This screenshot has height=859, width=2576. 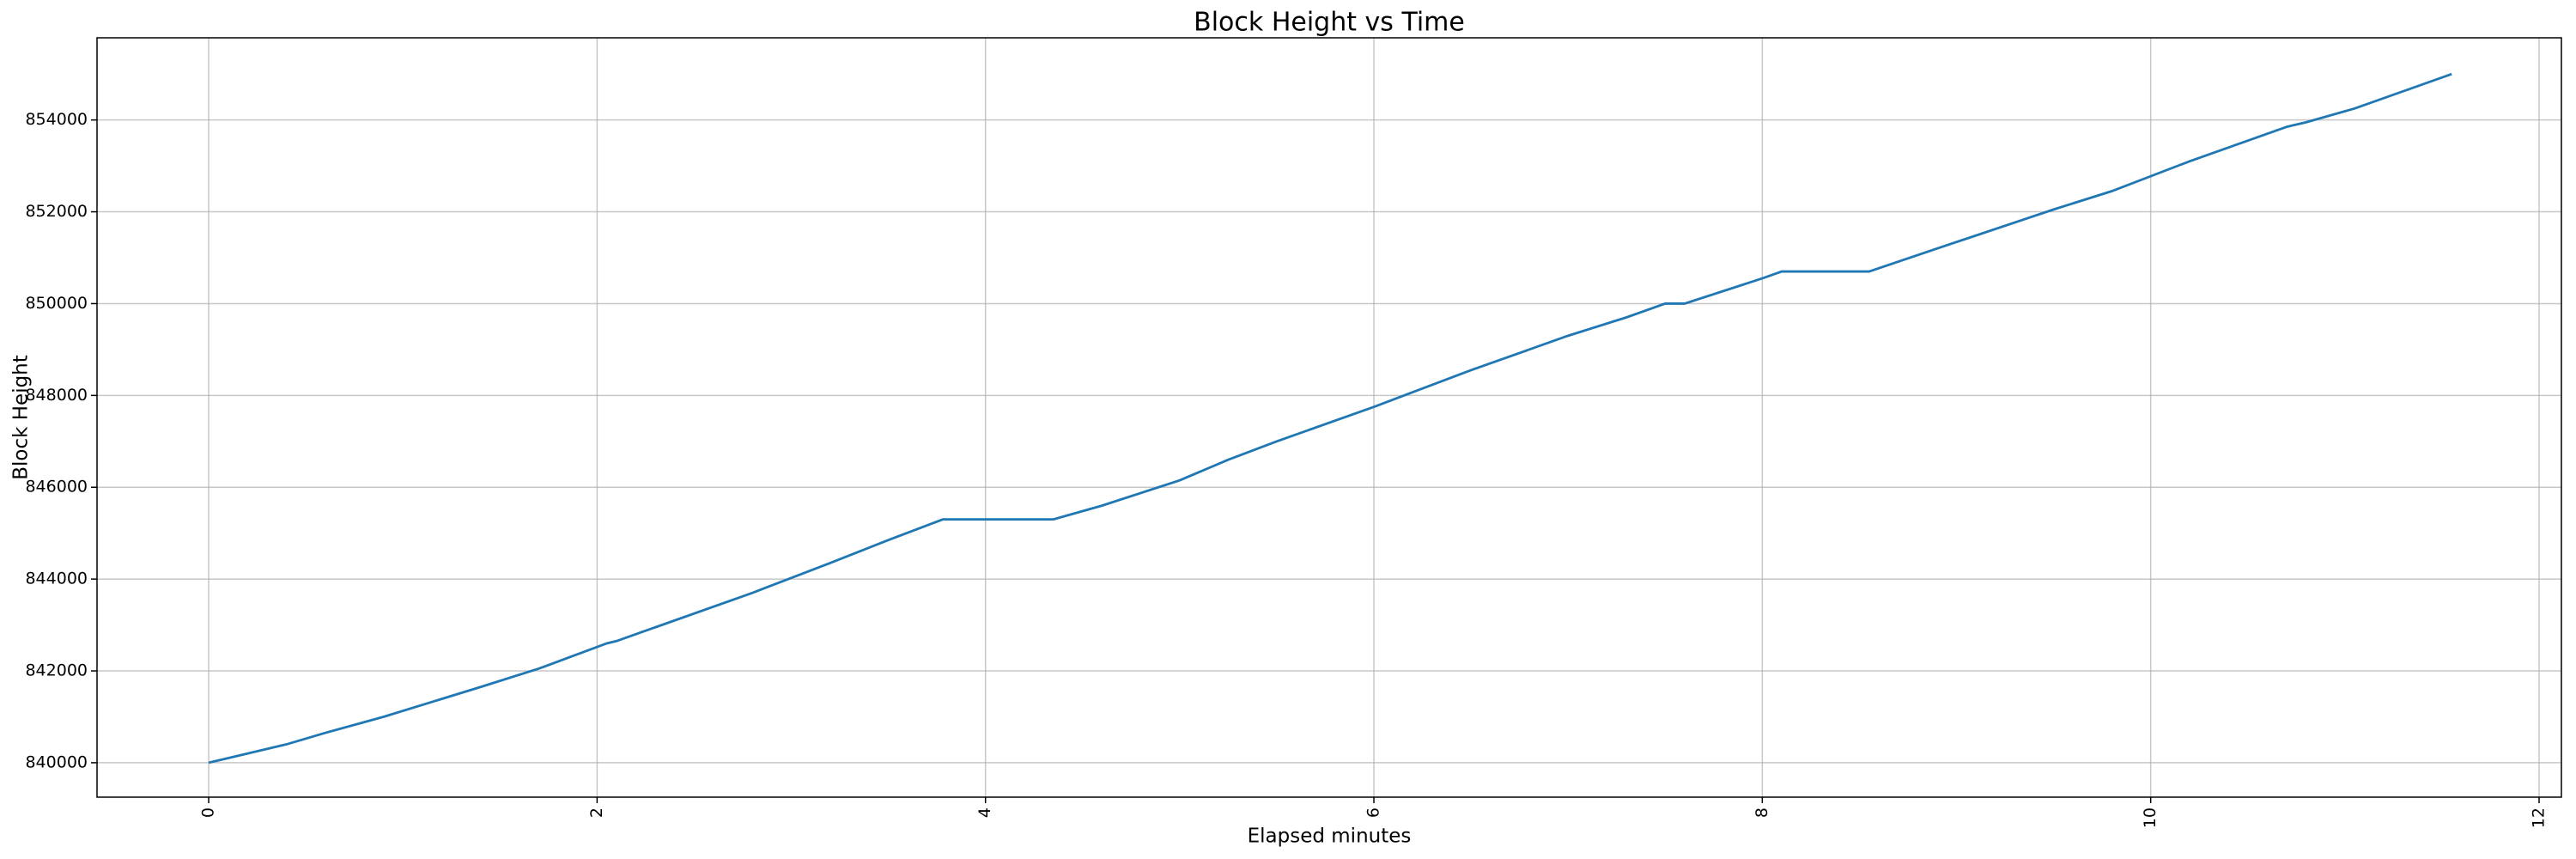 What do you see at coordinates (1762, 812) in the screenshot?
I see `x-tick-label: 8` at bounding box center [1762, 812].